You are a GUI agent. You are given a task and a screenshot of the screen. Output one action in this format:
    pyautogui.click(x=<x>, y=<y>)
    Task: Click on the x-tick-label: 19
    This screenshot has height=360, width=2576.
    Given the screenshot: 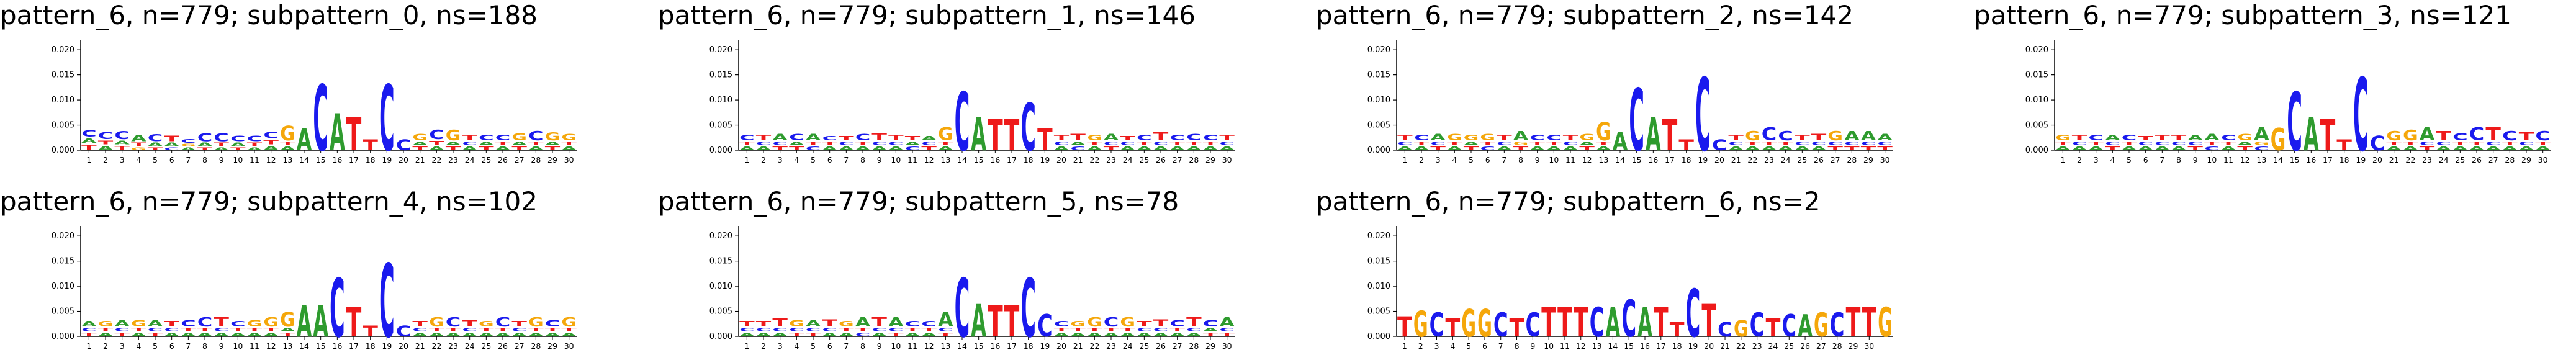 What is the action you would take?
    pyautogui.click(x=1045, y=346)
    